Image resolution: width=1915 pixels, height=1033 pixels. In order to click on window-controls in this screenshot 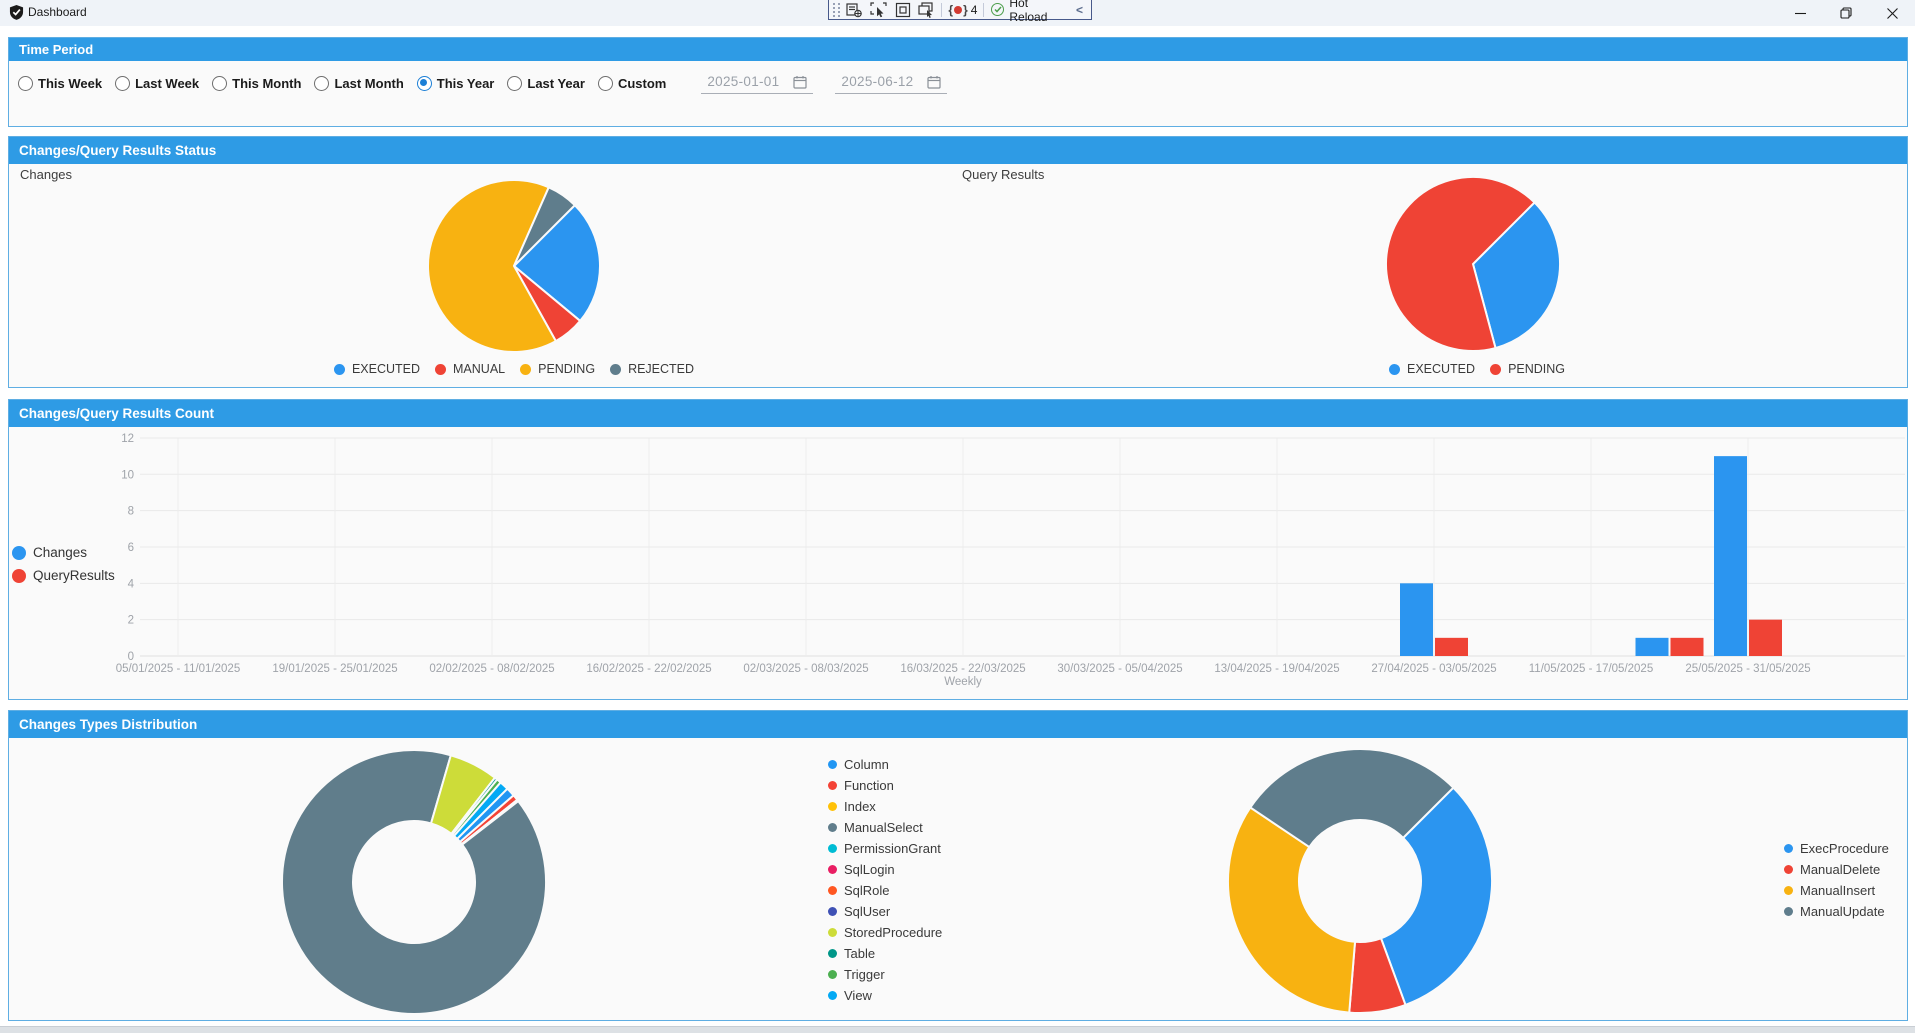, I will do `click(1846, 13)`.